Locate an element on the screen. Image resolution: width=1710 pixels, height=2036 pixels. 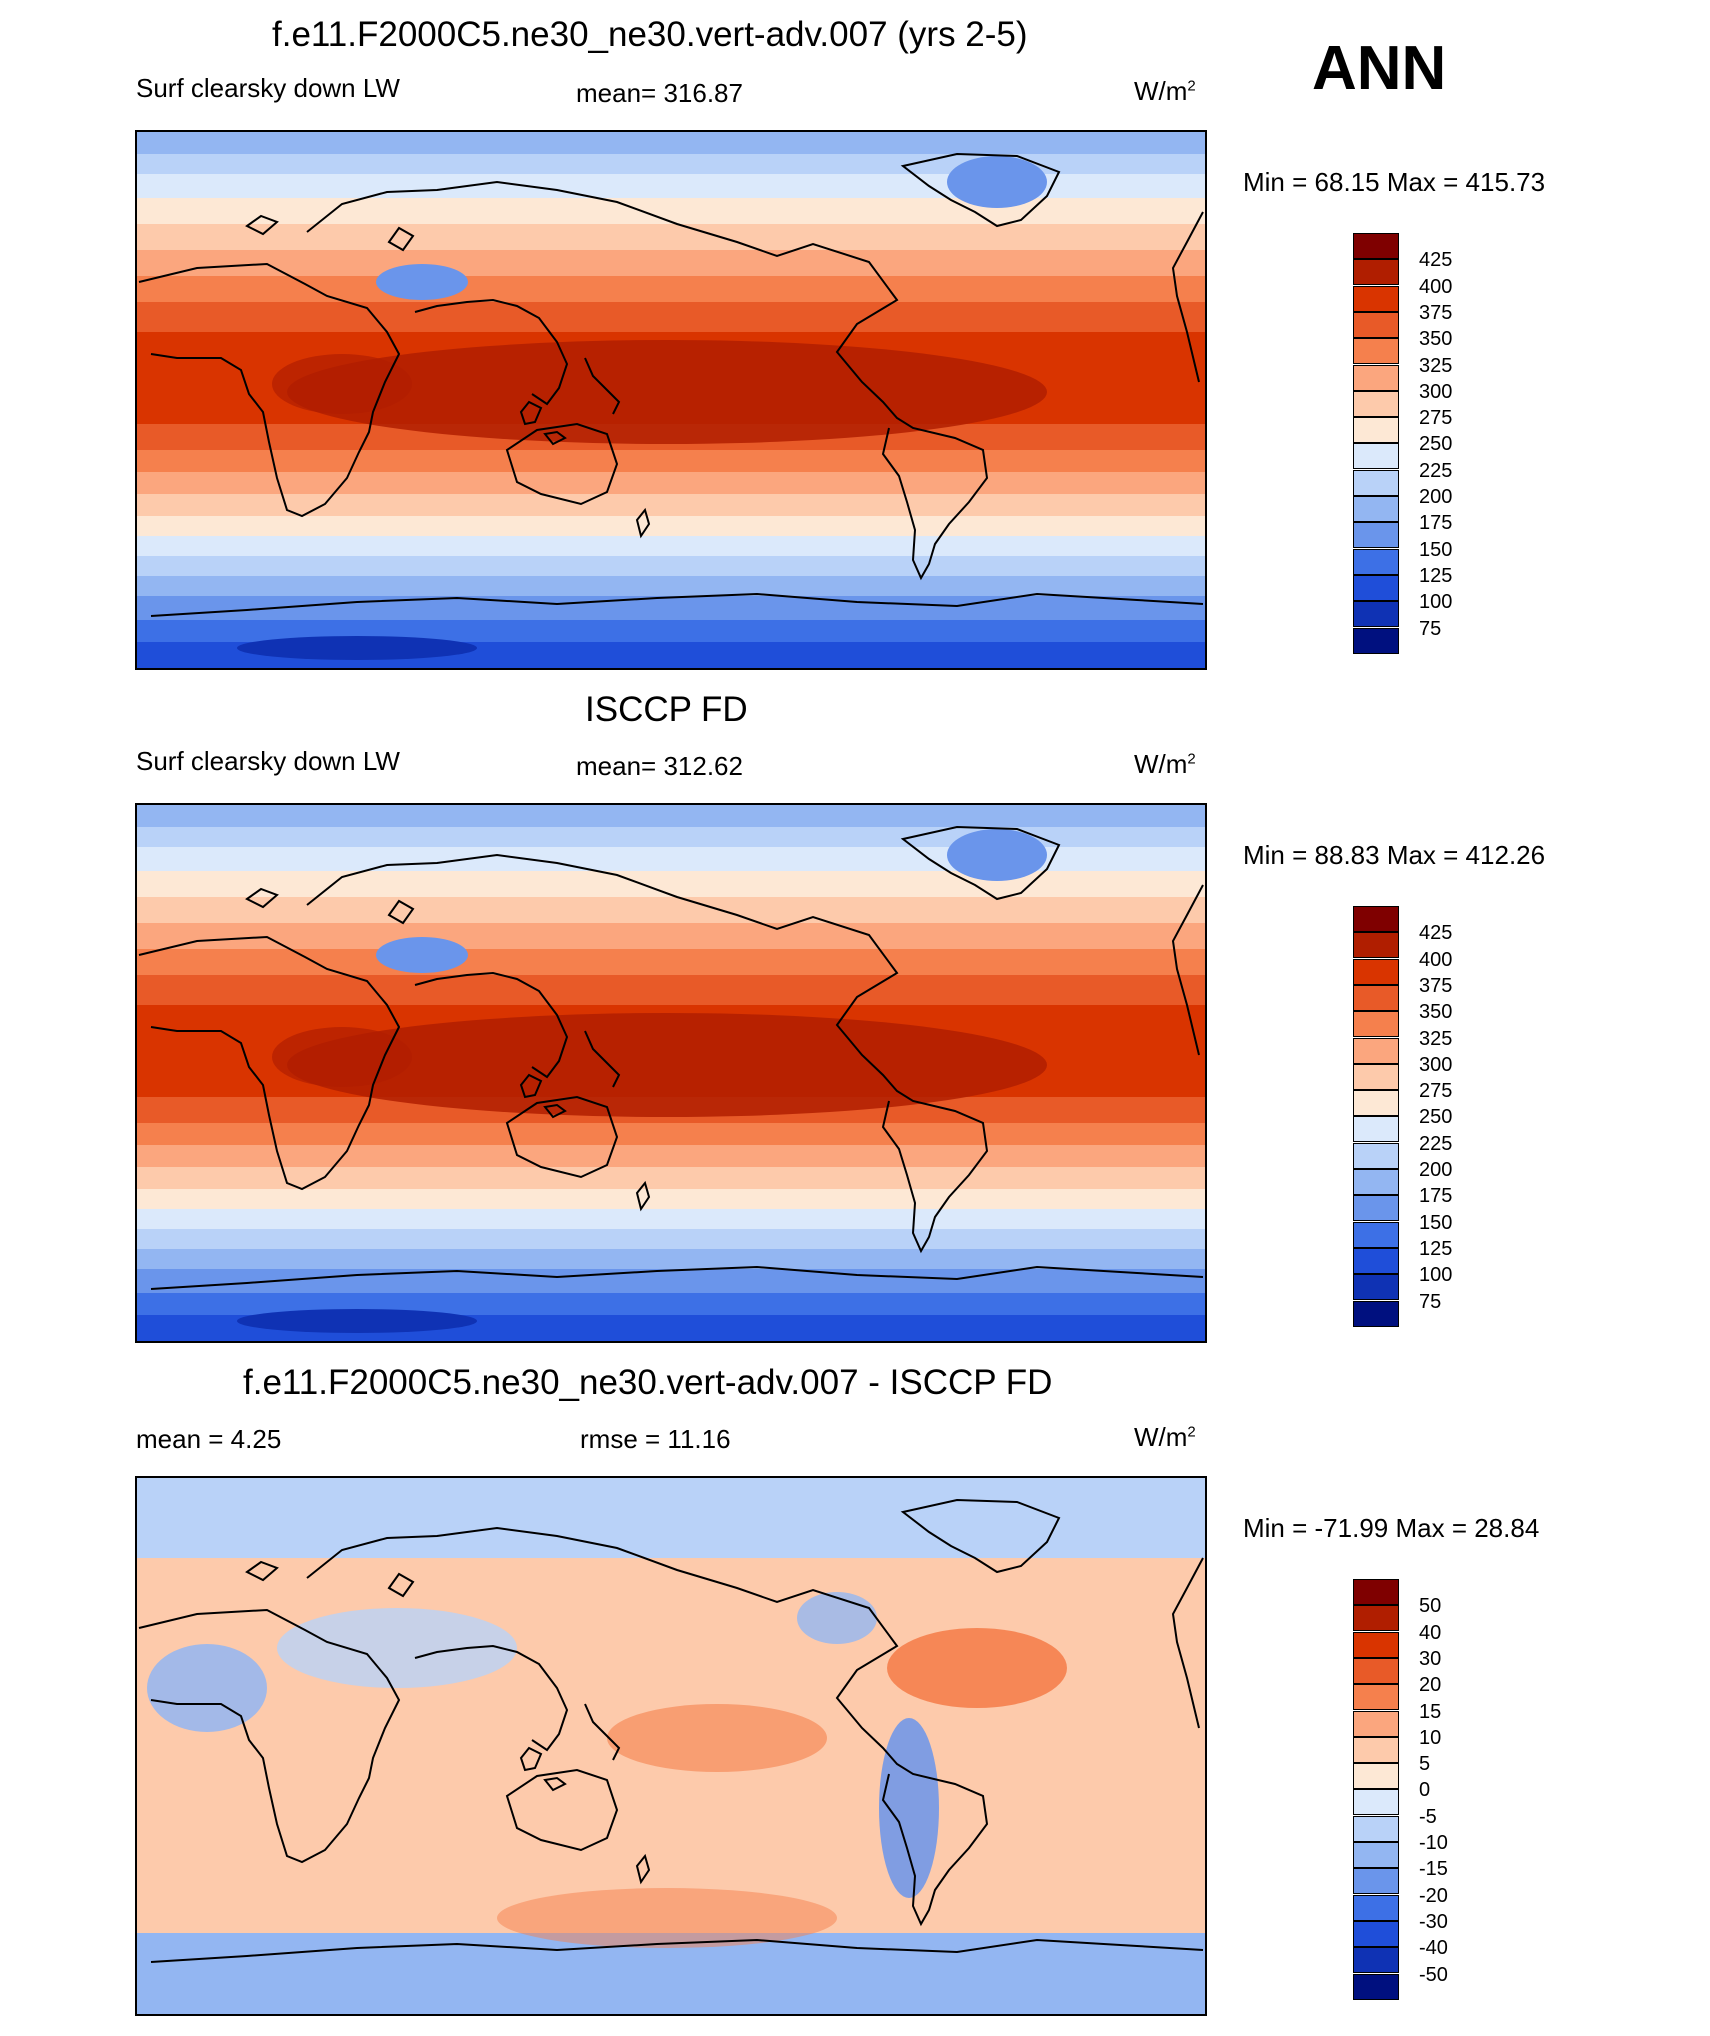
andes-negative is located at coordinates (909, 1808).